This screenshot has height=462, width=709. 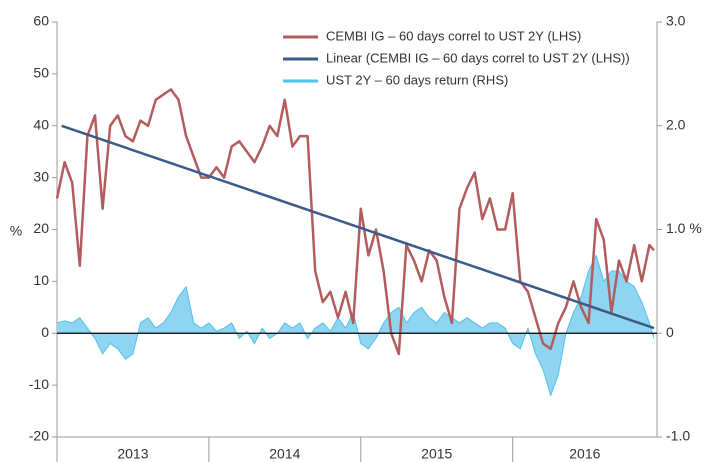 I want to click on x-tick-label: 2015, so click(x=436, y=454).